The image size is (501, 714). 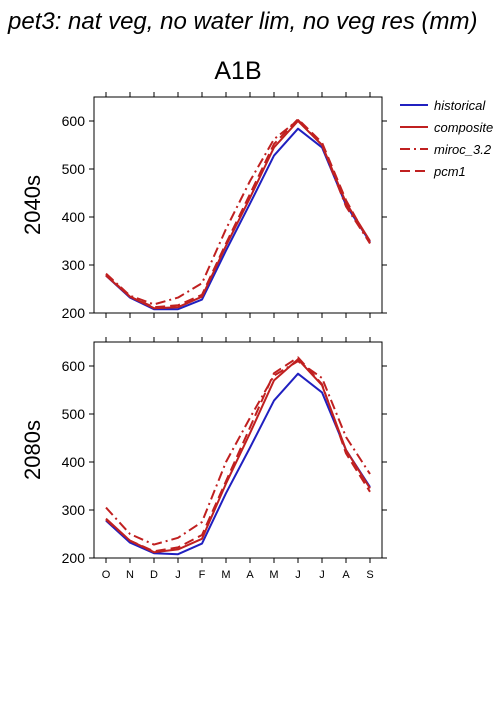 What do you see at coordinates (32, 450) in the screenshot?
I see `panel-label: 2080s` at bounding box center [32, 450].